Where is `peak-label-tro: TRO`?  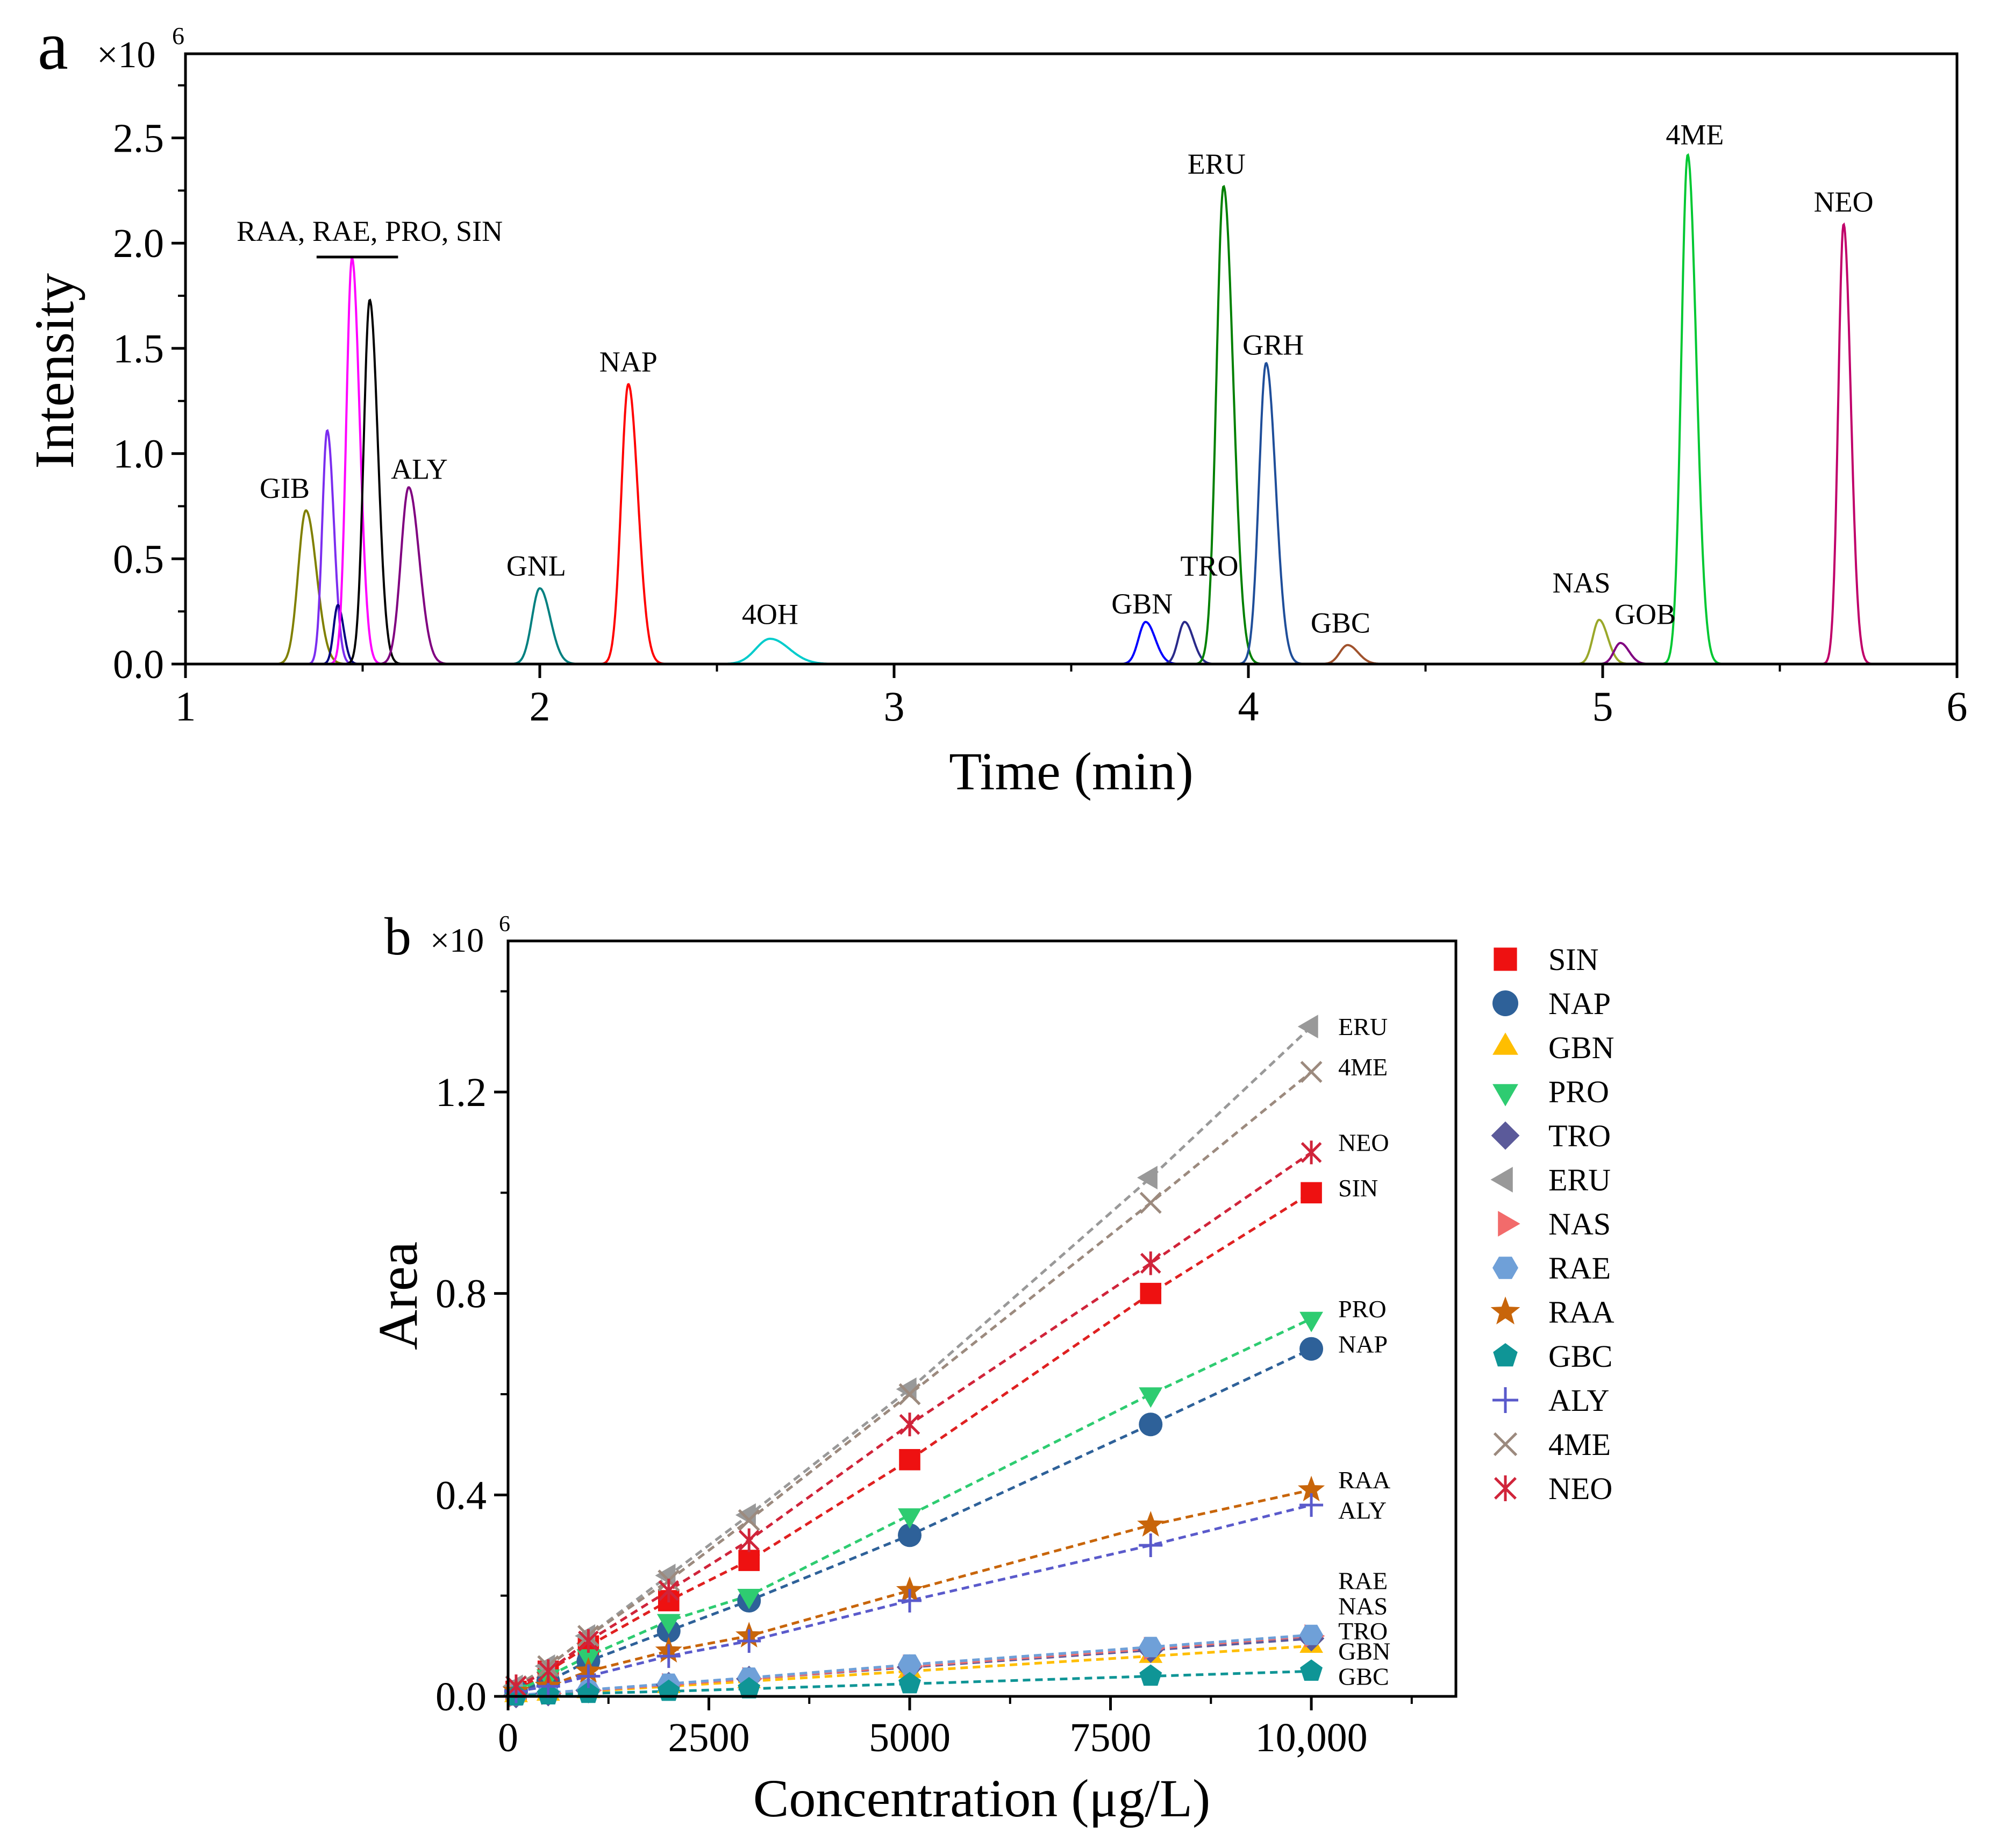
peak-label-tro: TRO is located at coordinates (1210, 566).